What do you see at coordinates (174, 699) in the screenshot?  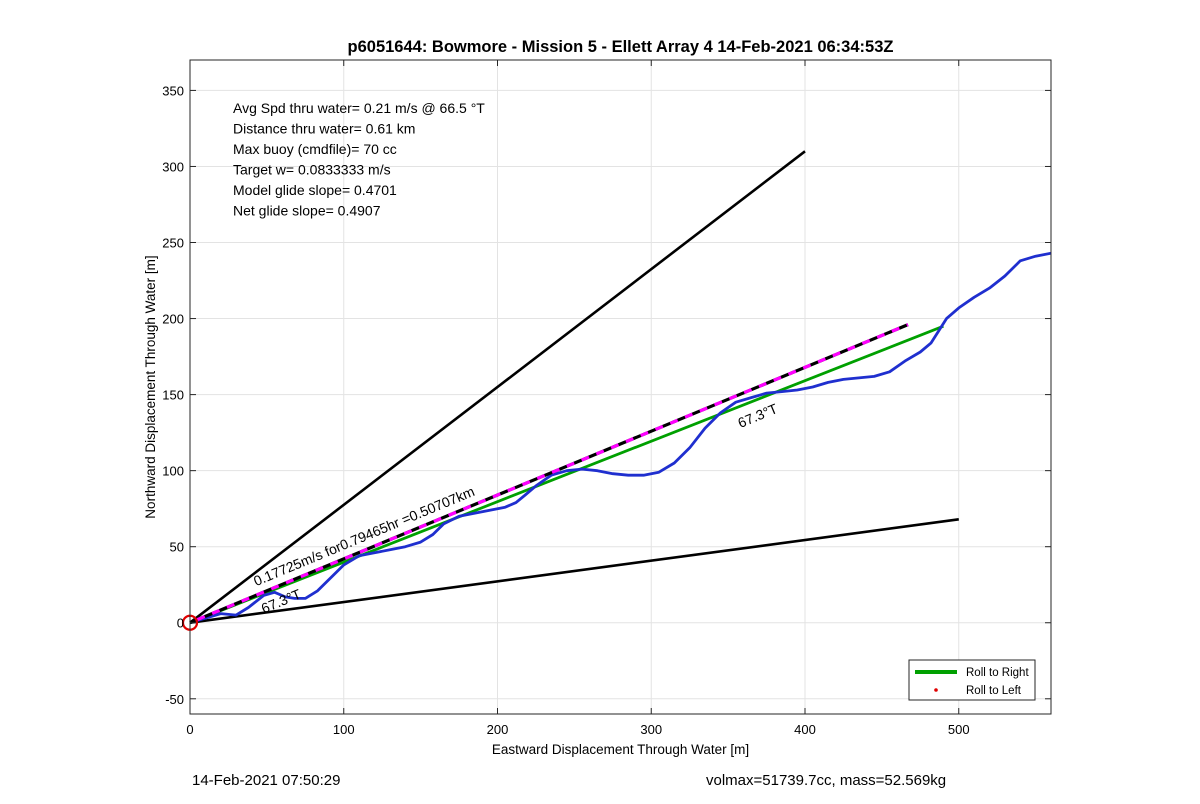 I see `y-tick-label: -50` at bounding box center [174, 699].